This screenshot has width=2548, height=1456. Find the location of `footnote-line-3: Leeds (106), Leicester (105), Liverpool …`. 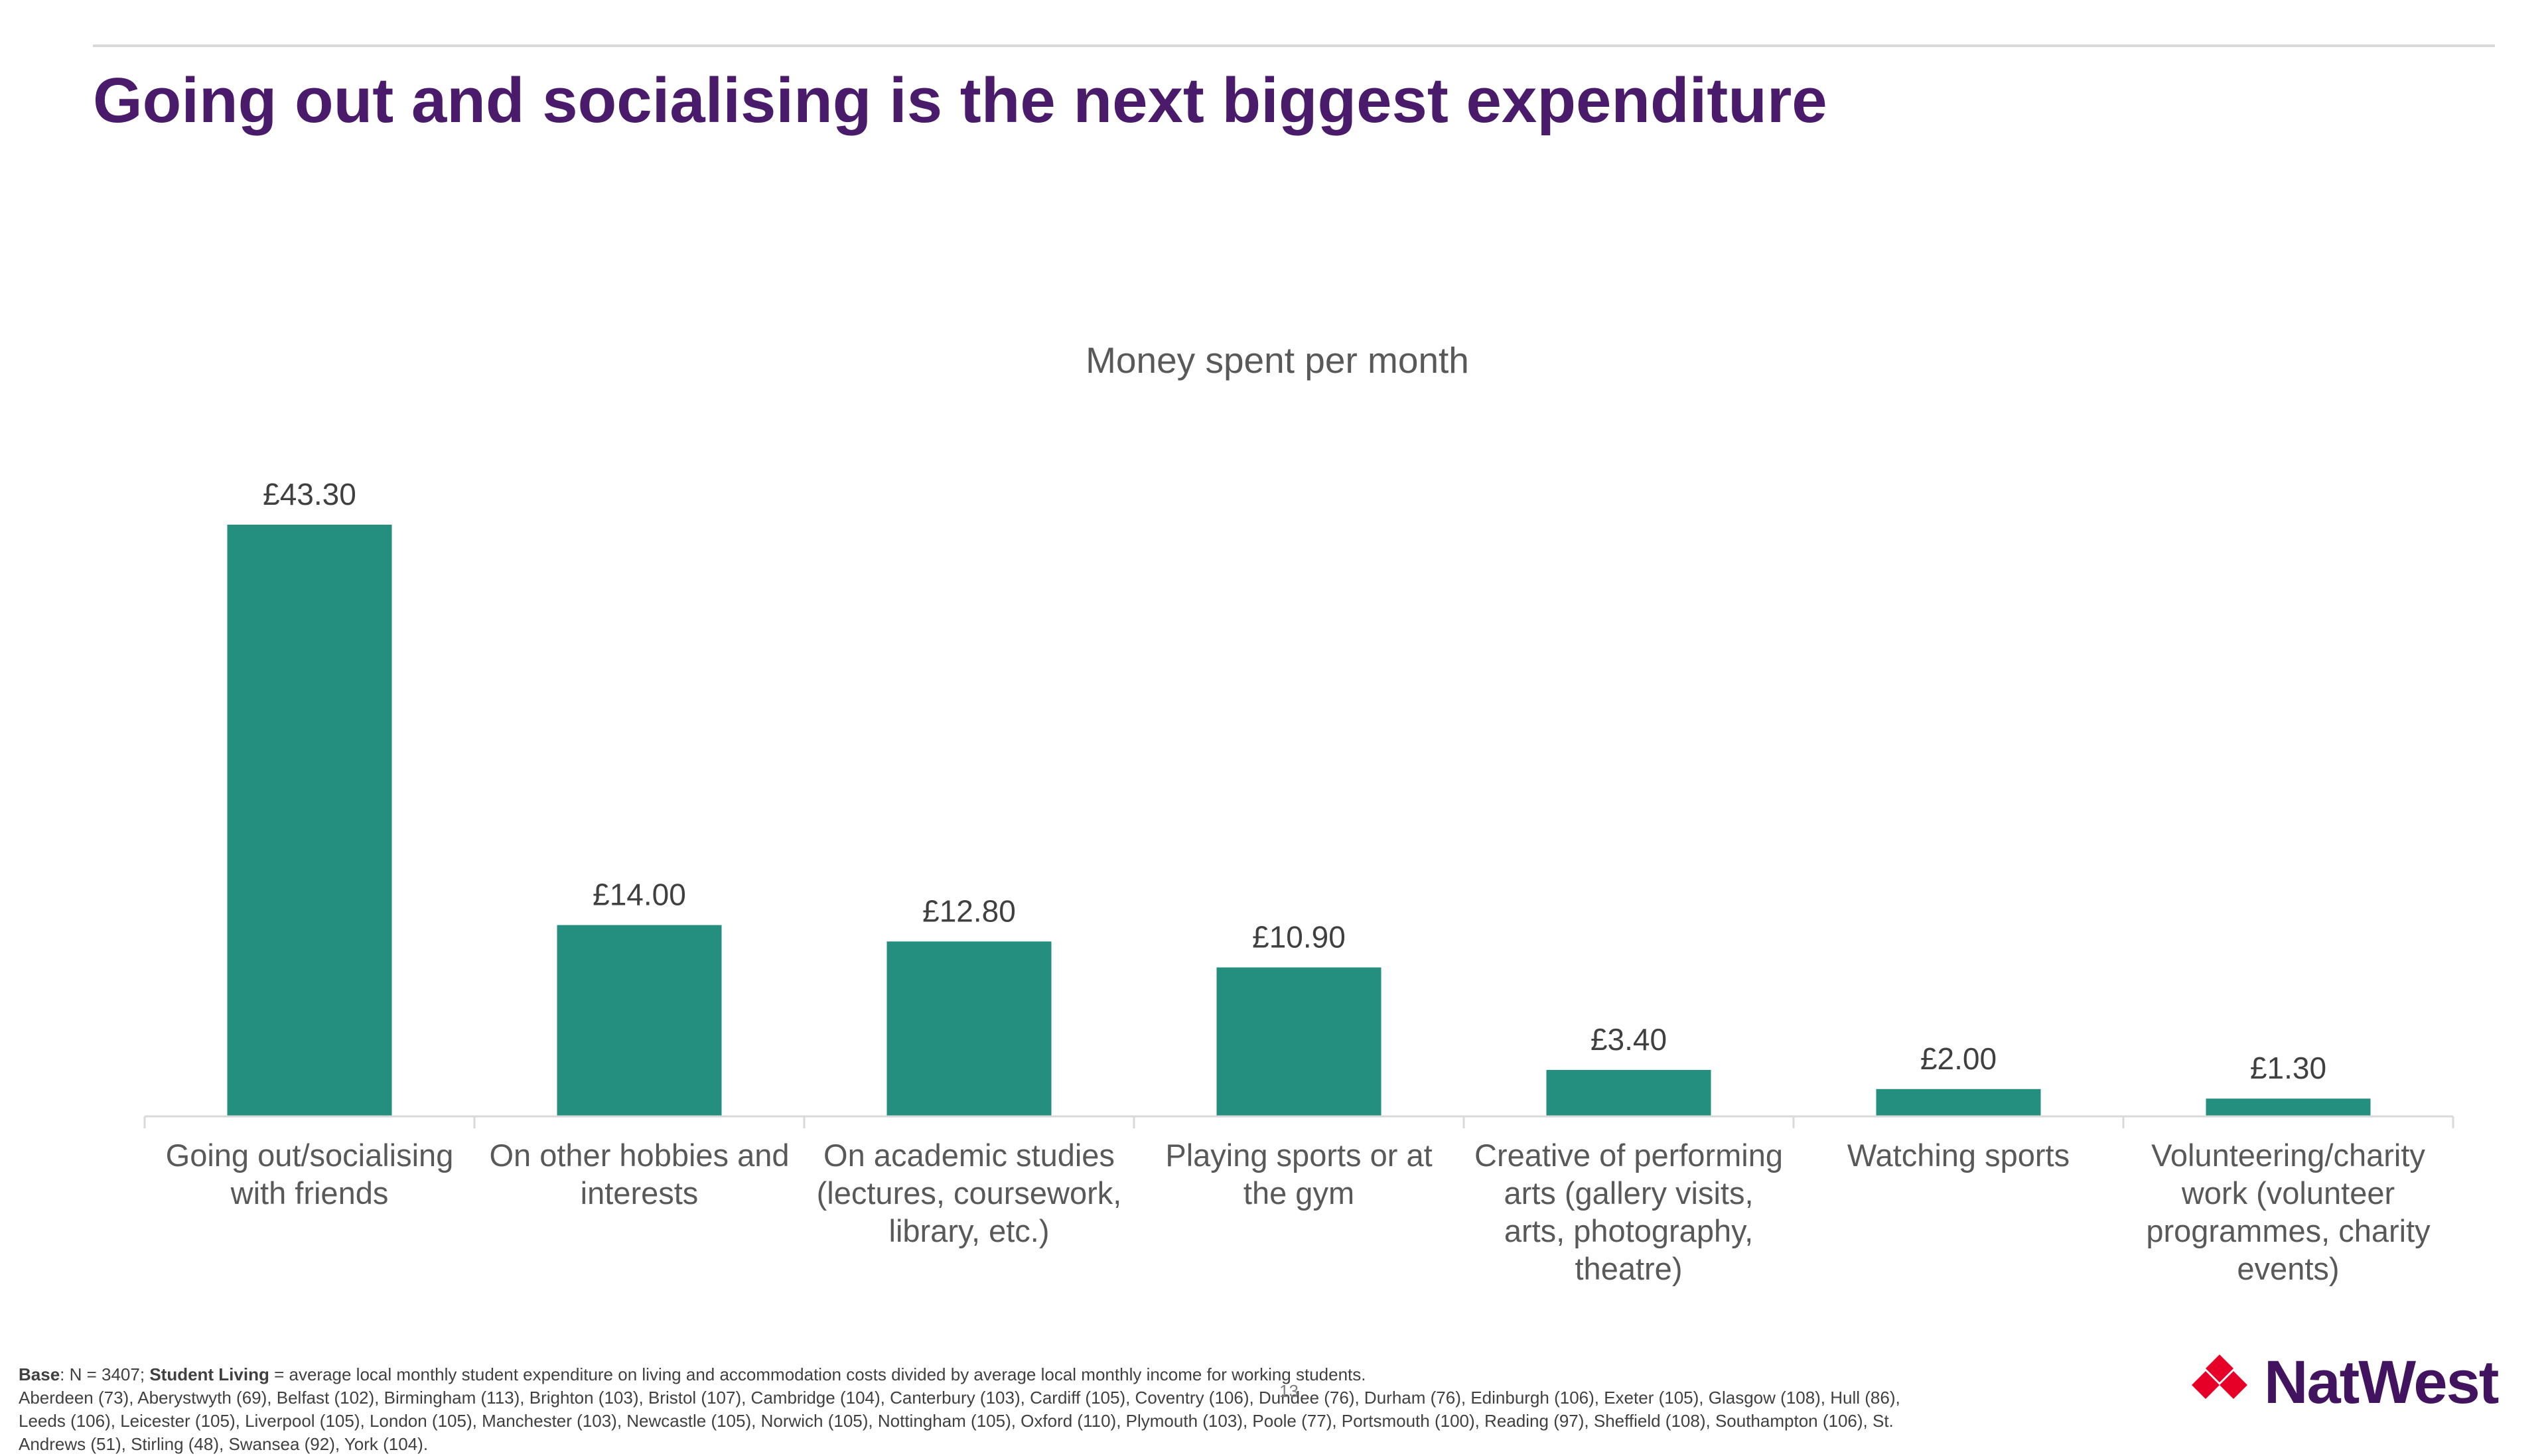

footnote-line-3: Leeds (106), Leicester (105), Liverpool … is located at coordinates (957, 1421).